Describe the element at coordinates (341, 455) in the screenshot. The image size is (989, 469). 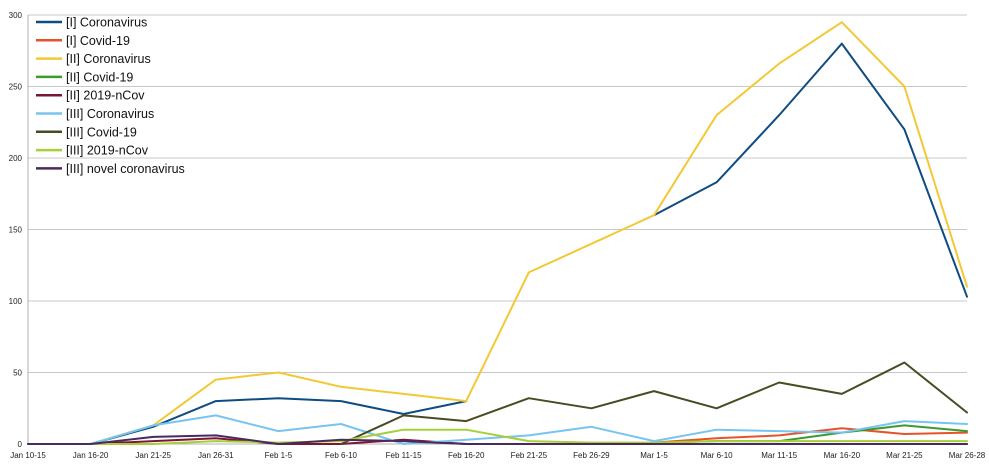
I see `x-tick-label: Feb 6-10` at that location.